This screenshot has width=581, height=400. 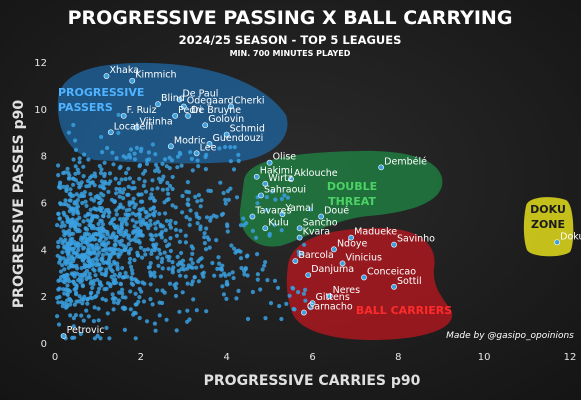 What do you see at coordinates (173, 98) in the screenshot?
I see `player-label: Blind` at bounding box center [173, 98].